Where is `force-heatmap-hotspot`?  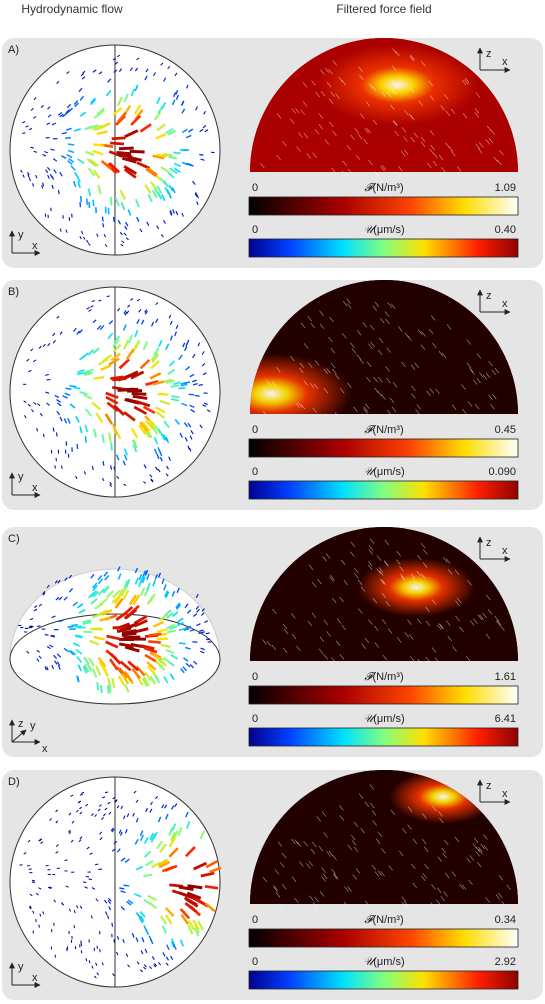
force-heatmap-hotspot is located at coordinates (384, 594).